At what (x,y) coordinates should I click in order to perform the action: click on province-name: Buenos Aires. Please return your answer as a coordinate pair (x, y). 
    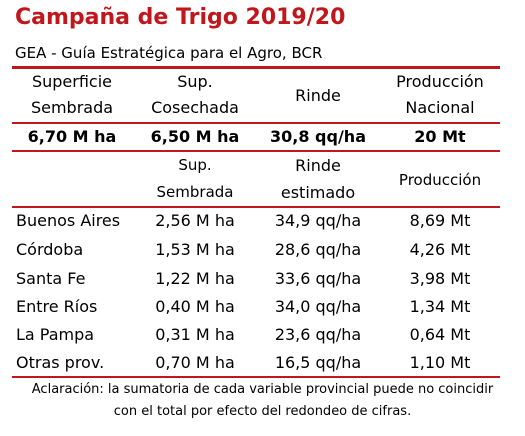
    Looking at the image, I should click on (68, 220).